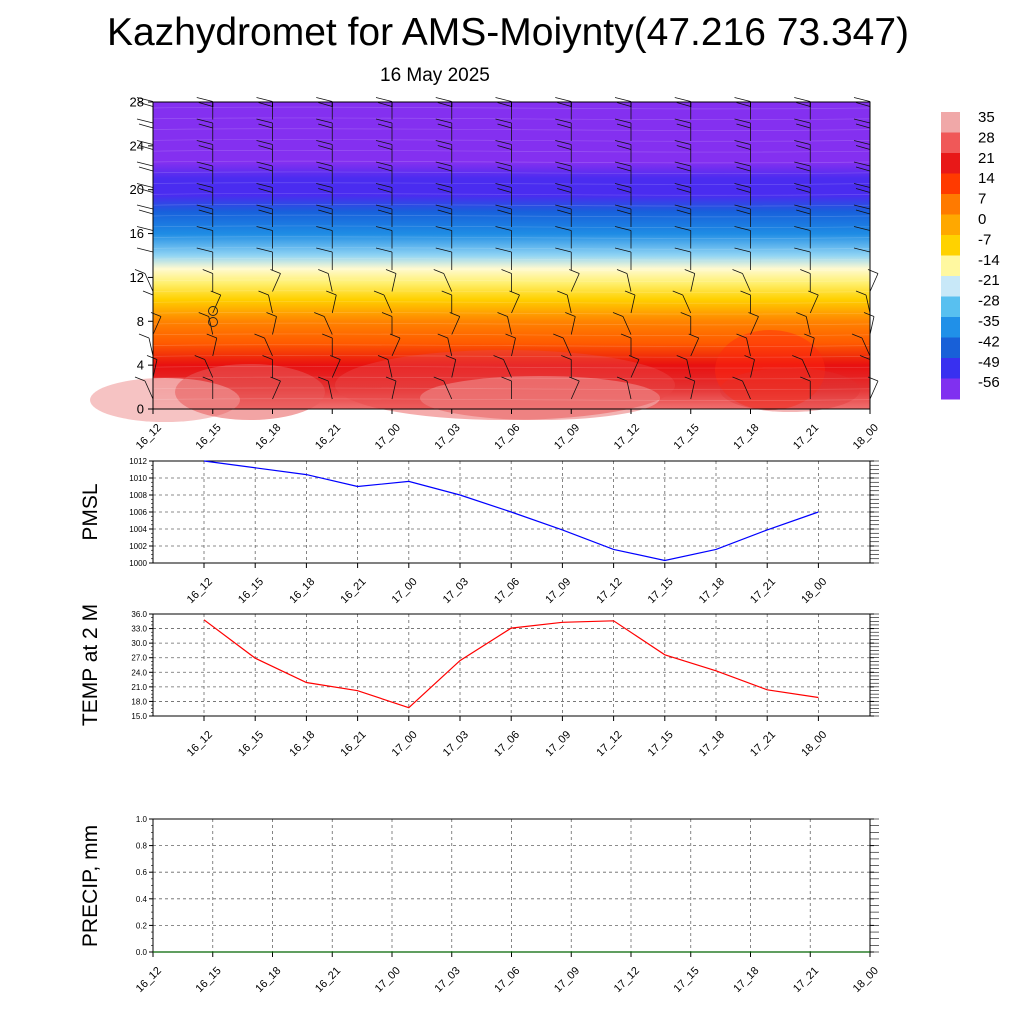  I want to click on y-tick-label: 1000, so click(138, 563).